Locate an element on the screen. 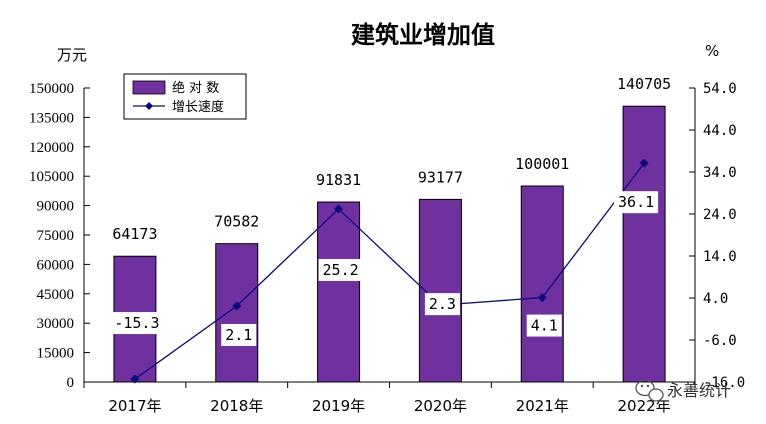 This screenshot has height=424, width=766. bar-2020年 is located at coordinates (440, 290).